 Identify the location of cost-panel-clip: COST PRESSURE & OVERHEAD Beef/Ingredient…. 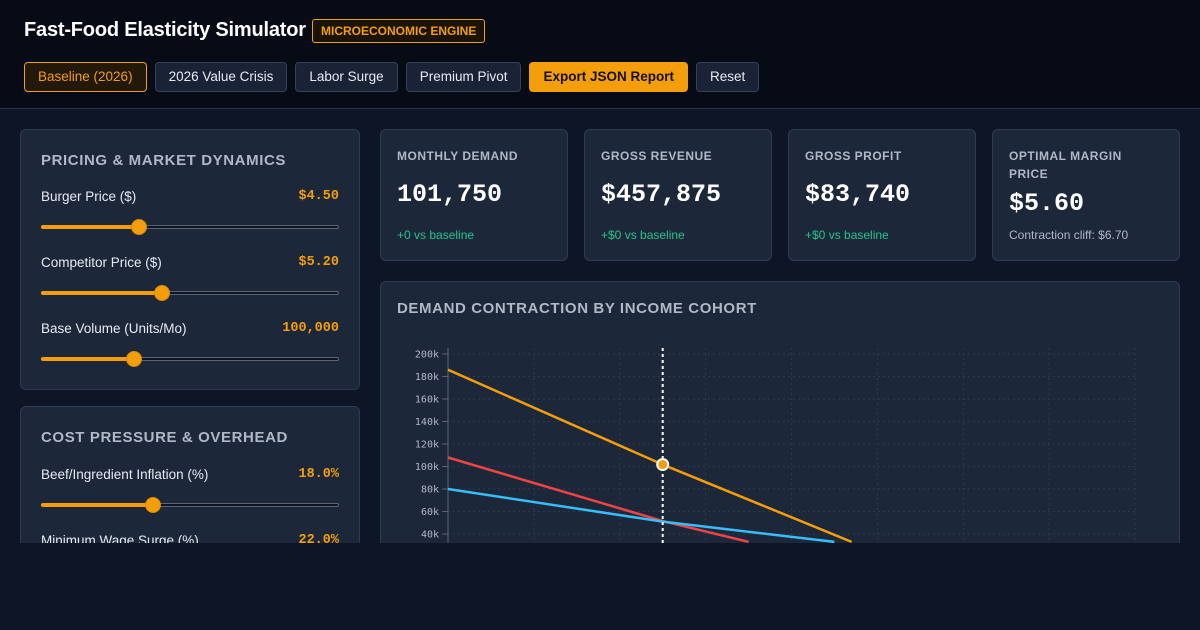
(190, 474).